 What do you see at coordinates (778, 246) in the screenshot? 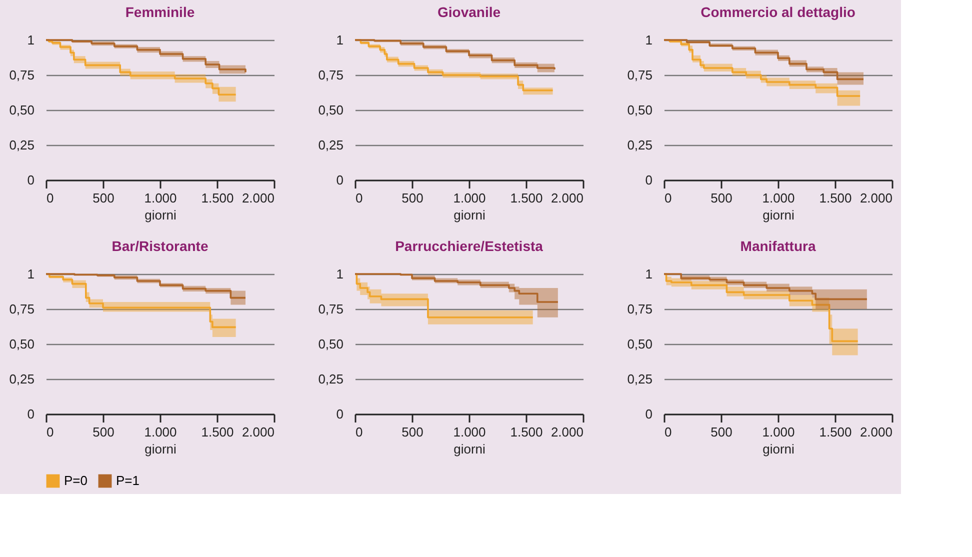
I see `chart-title: Manifattura` at bounding box center [778, 246].